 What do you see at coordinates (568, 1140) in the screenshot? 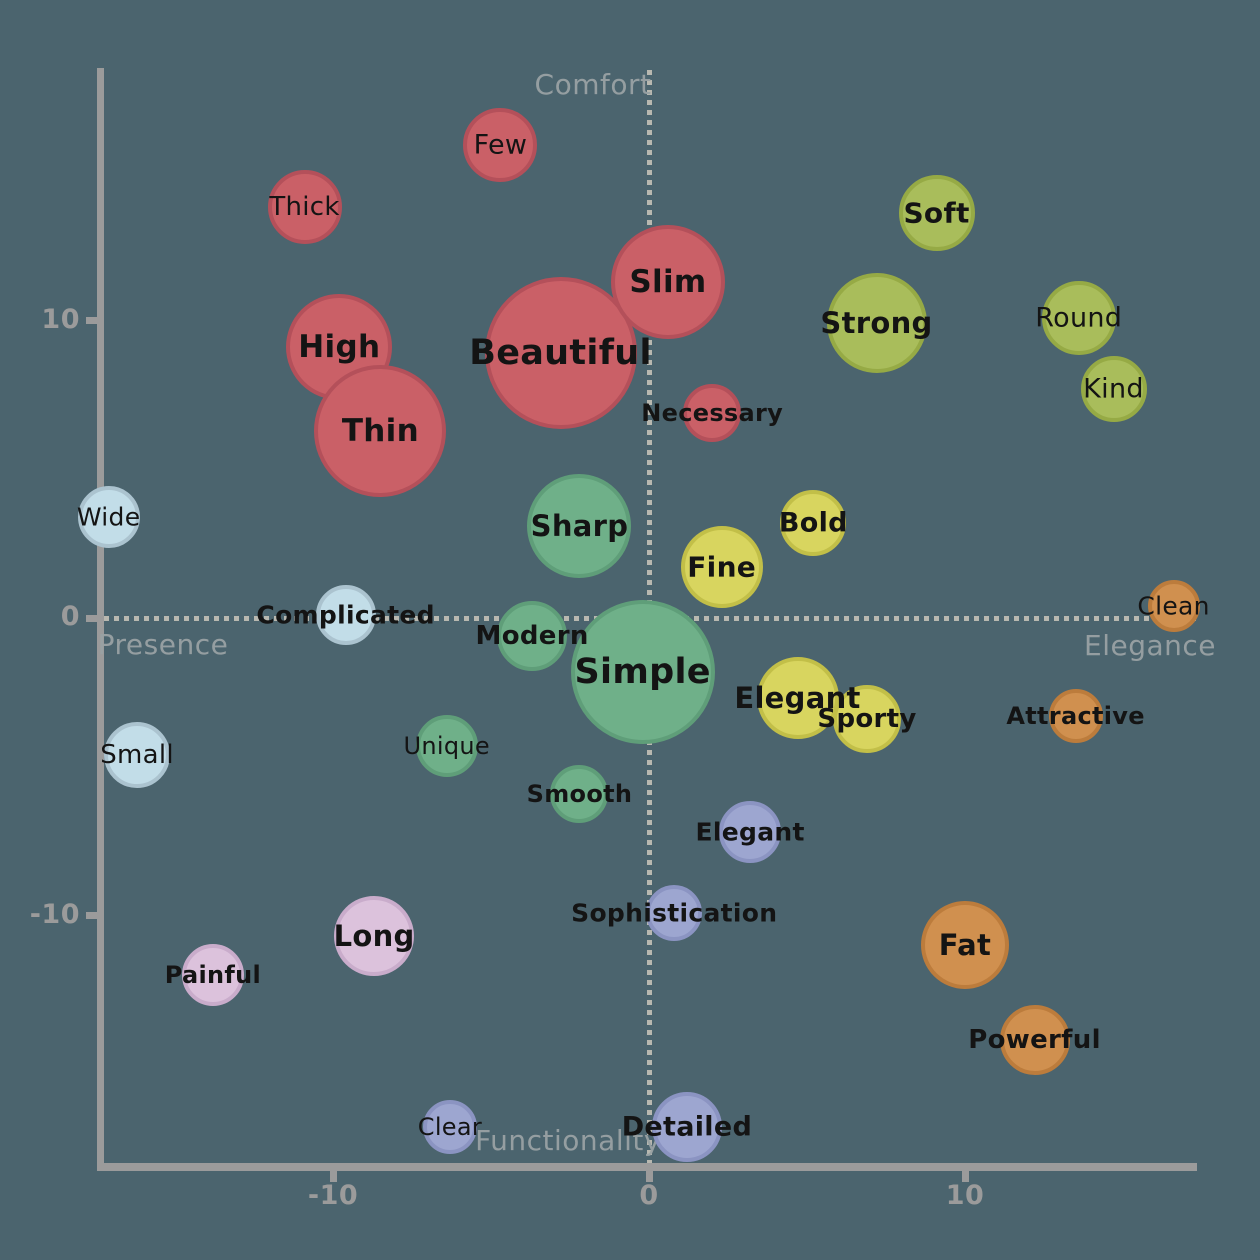
I see `axis-label-functionality: Functionality` at bounding box center [568, 1140].